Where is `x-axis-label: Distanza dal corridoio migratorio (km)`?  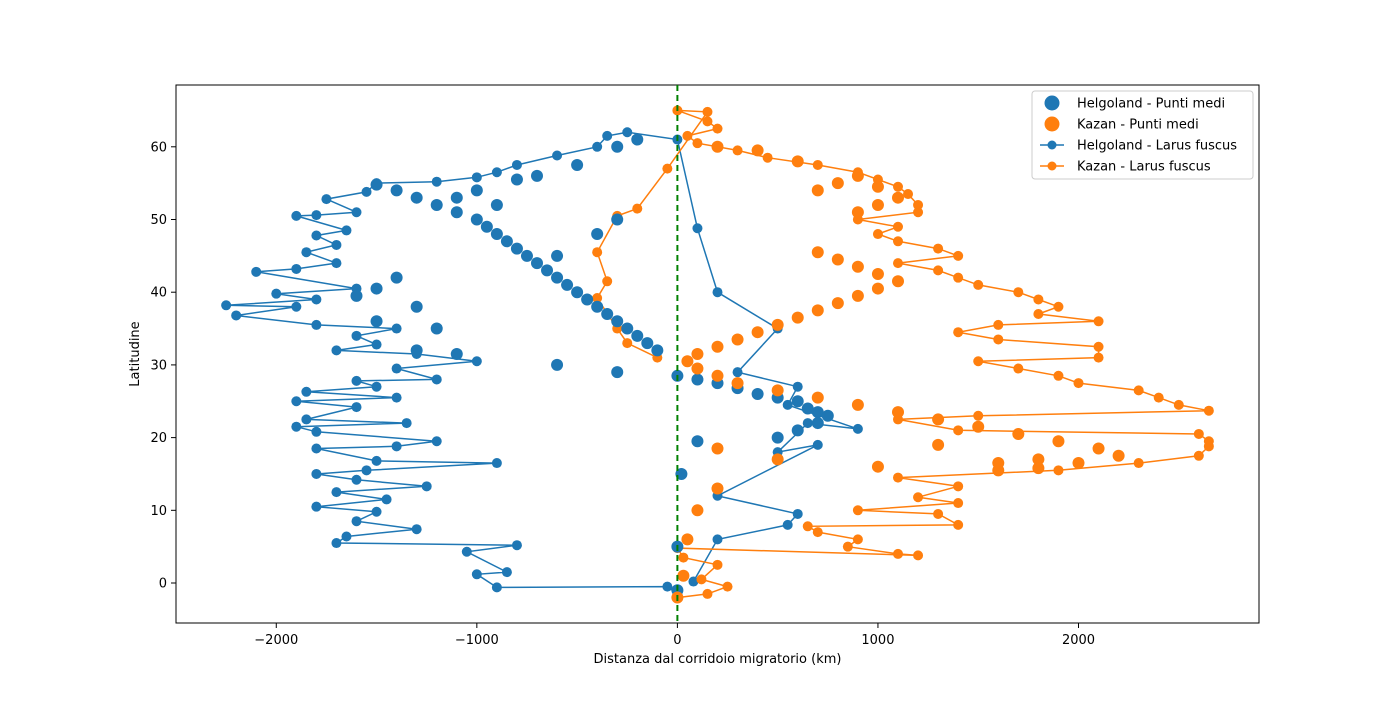
x-axis-label: Distanza dal corridoio migratorio (km) is located at coordinates (718, 659).